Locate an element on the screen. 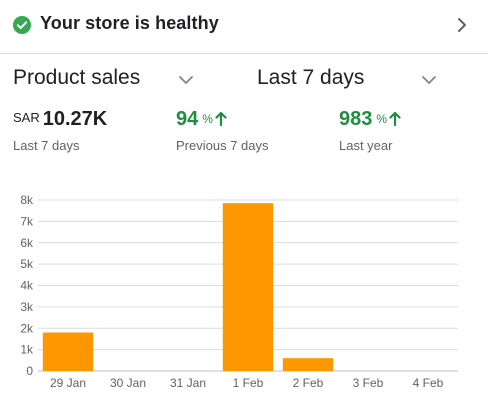 Image resolution: width=488 pixels, height=400 pixels. y-tick-label: 1k is located at coordinates (27, 350).